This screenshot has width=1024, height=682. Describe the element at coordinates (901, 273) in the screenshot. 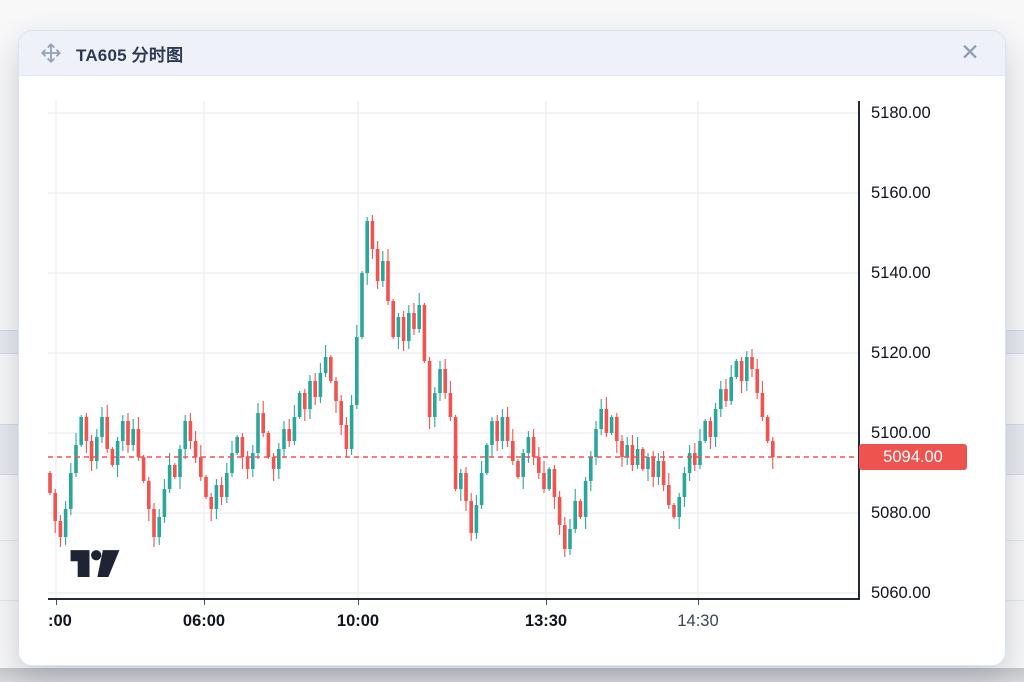

I see `price-tick-label: 5140.00` at that location.